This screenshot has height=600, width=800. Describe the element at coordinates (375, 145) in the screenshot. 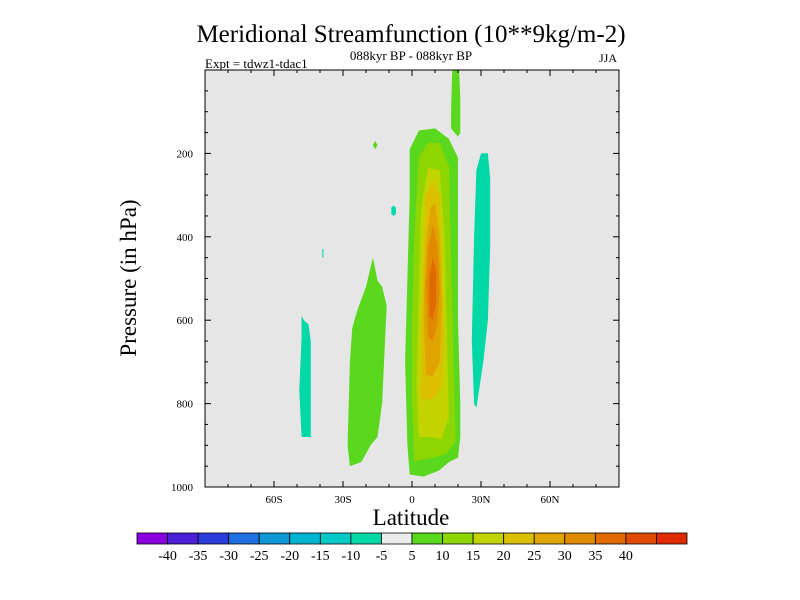

I see `contour-region-blob-a` at that location.